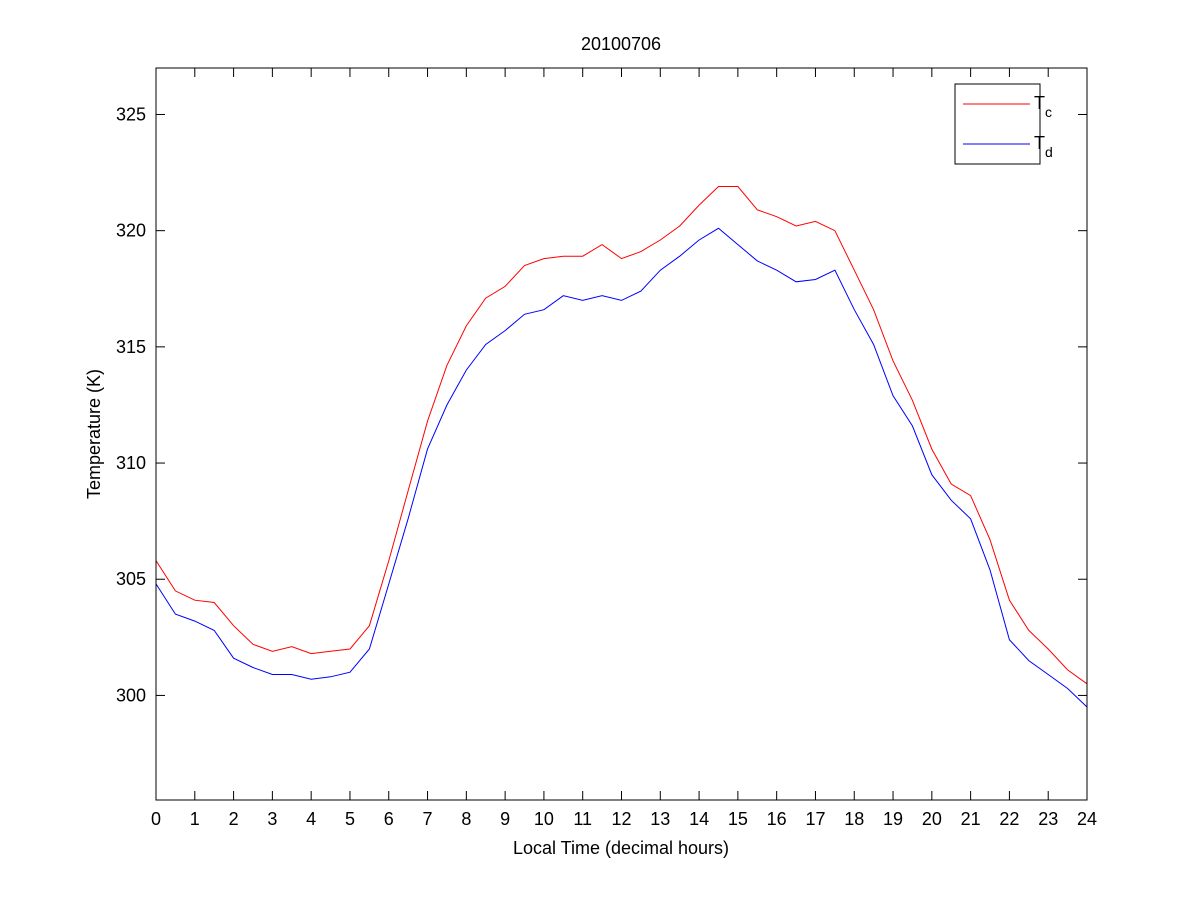 Image resolution: width=1201 pixels, height=905 pixels. I want to click on legend: Tc Td, so click(1003, 124).